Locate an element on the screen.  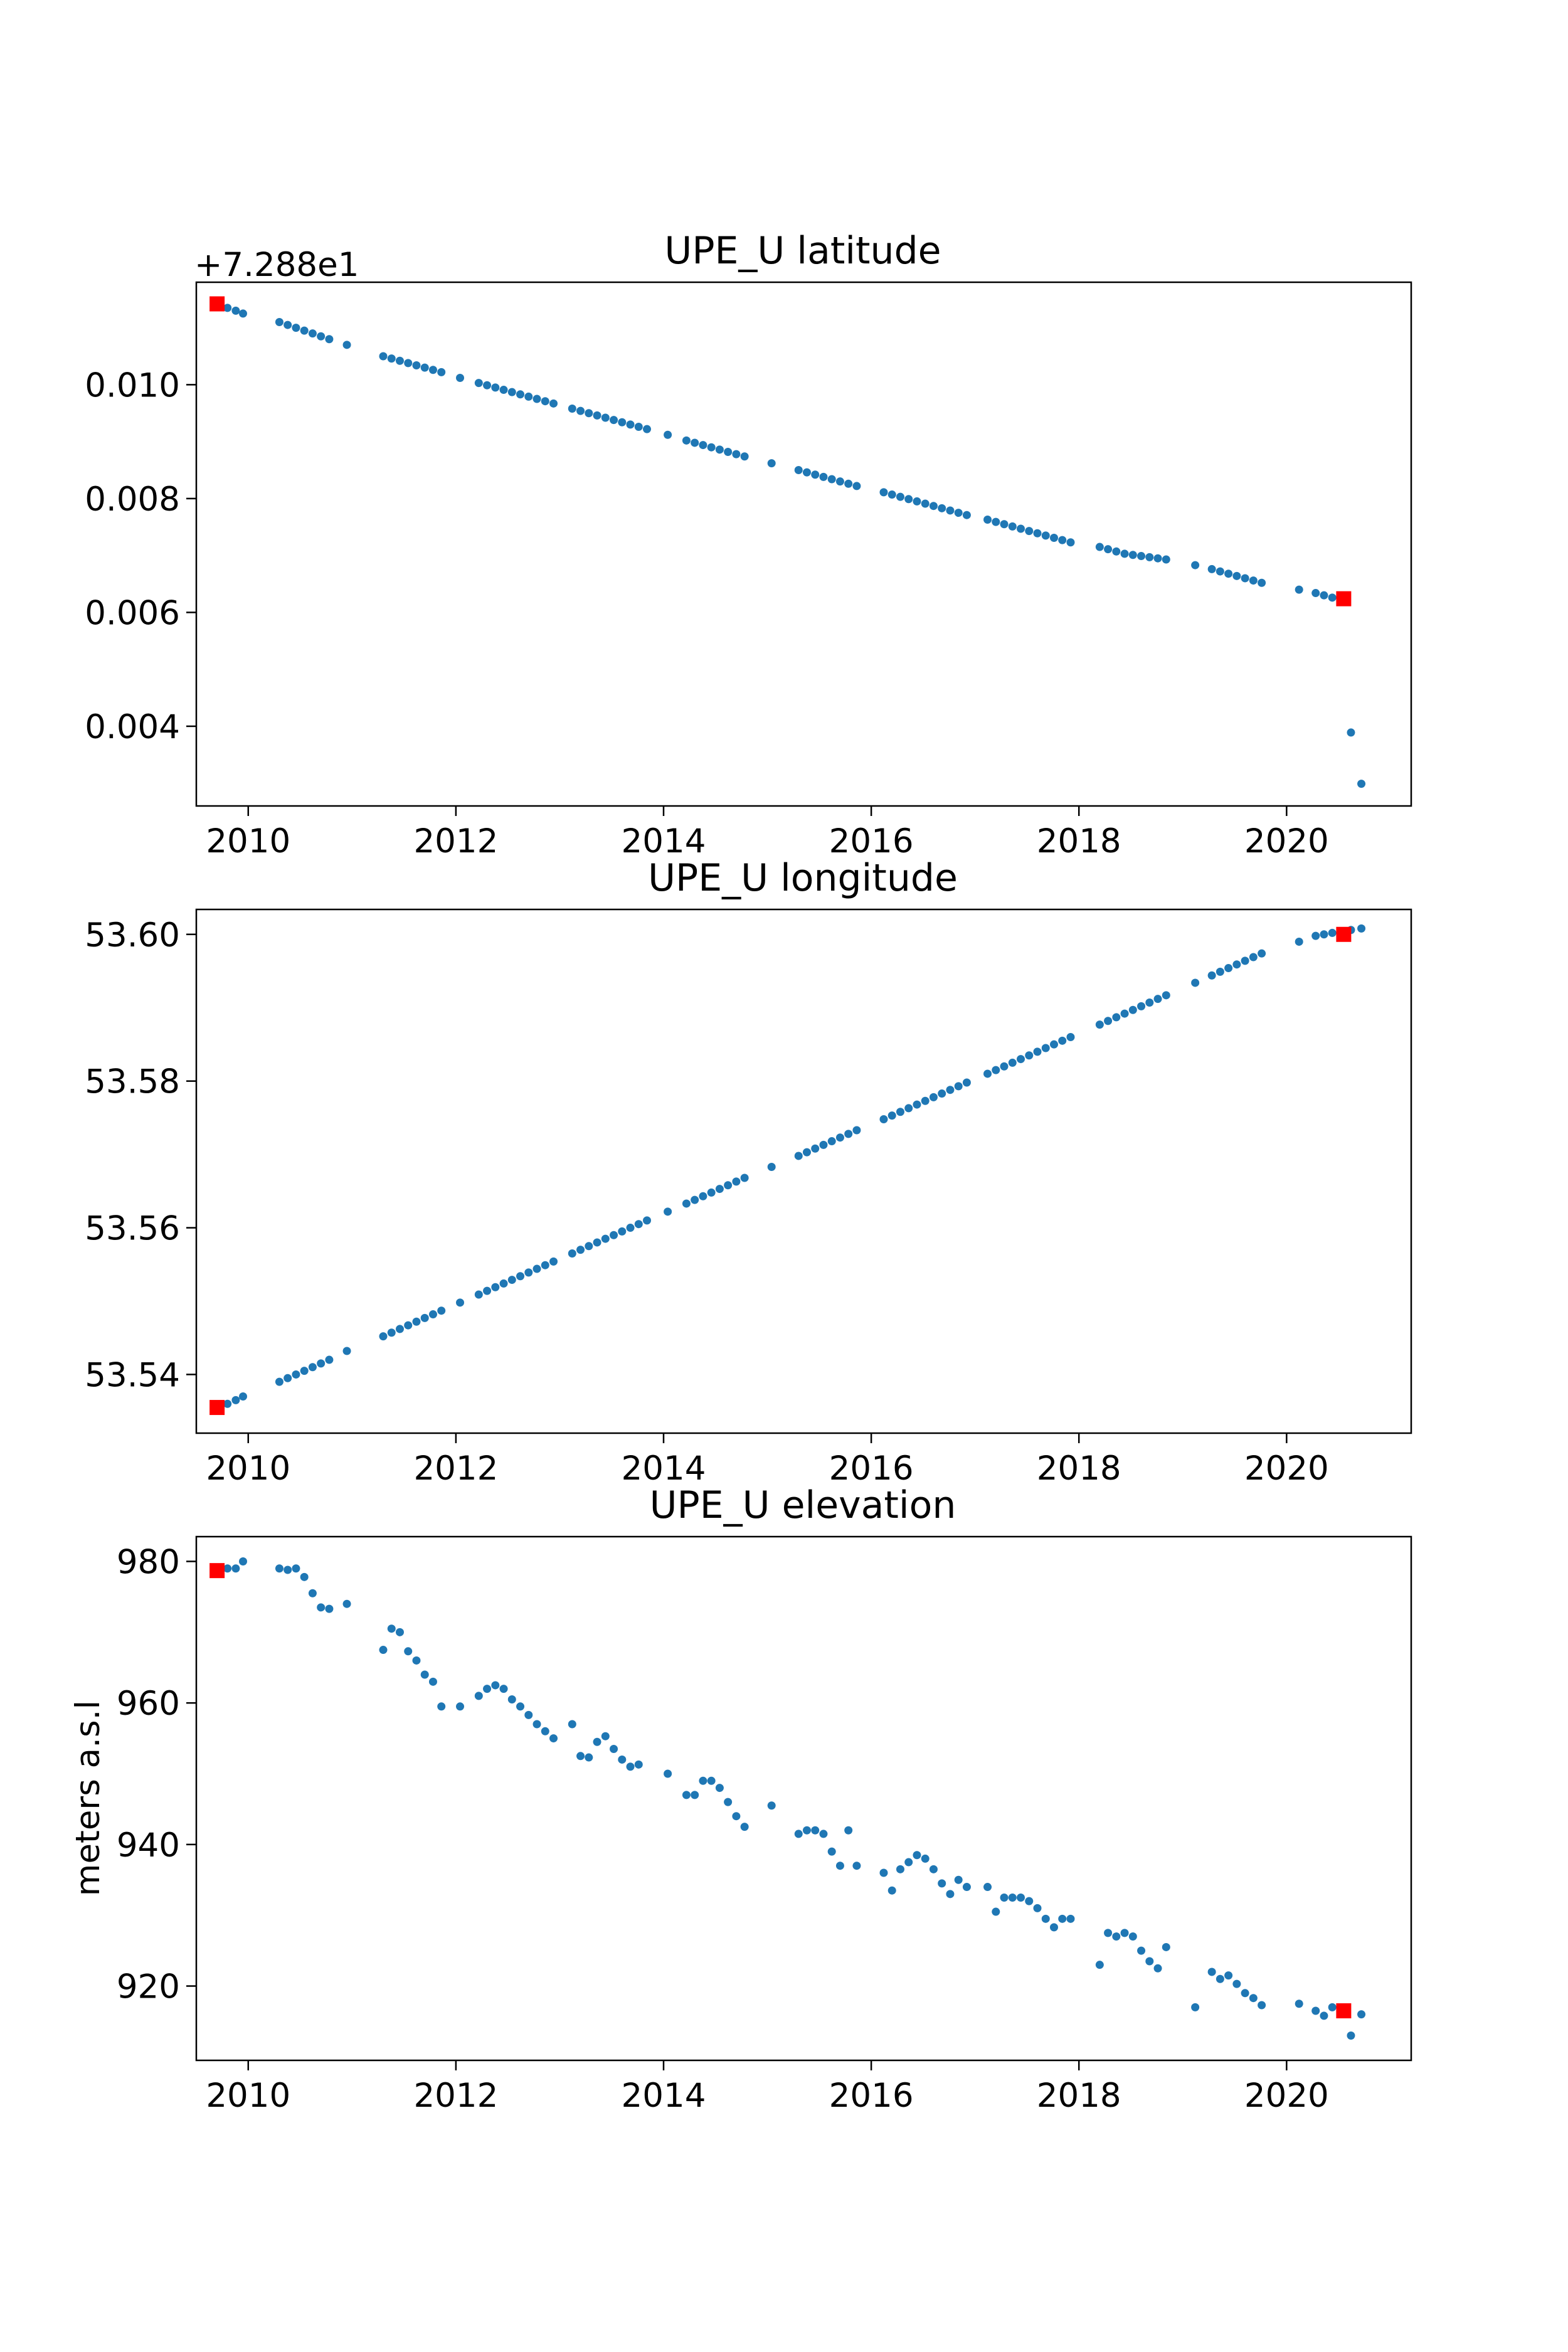
longitude-y-tick-label: 53.56 is located at coordinates (132, 1229).